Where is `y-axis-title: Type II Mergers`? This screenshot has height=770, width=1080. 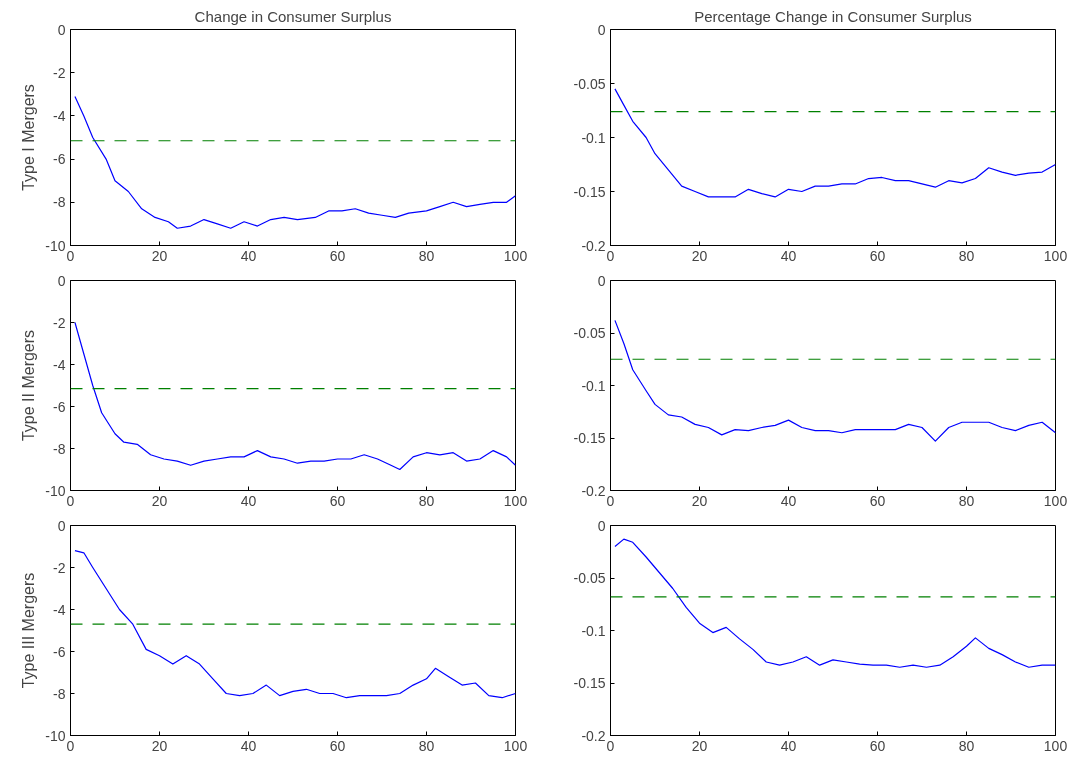 y-axis-title: Type II Mergers is located at coordinates (29, 385).